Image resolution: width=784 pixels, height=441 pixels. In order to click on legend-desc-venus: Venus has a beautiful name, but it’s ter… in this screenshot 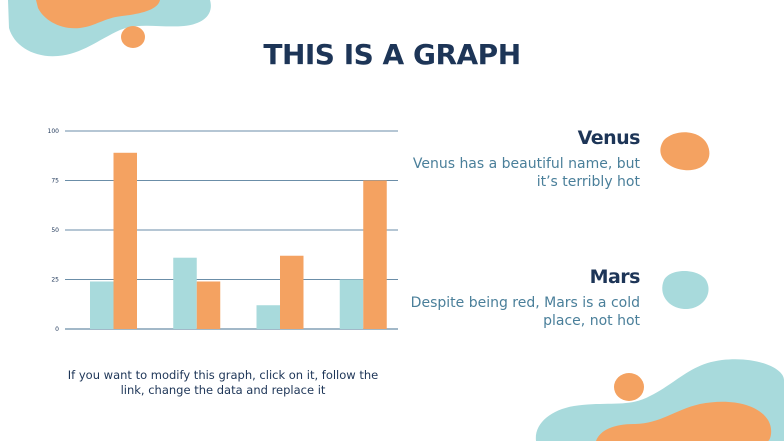, I will do `click(526, 173)`.